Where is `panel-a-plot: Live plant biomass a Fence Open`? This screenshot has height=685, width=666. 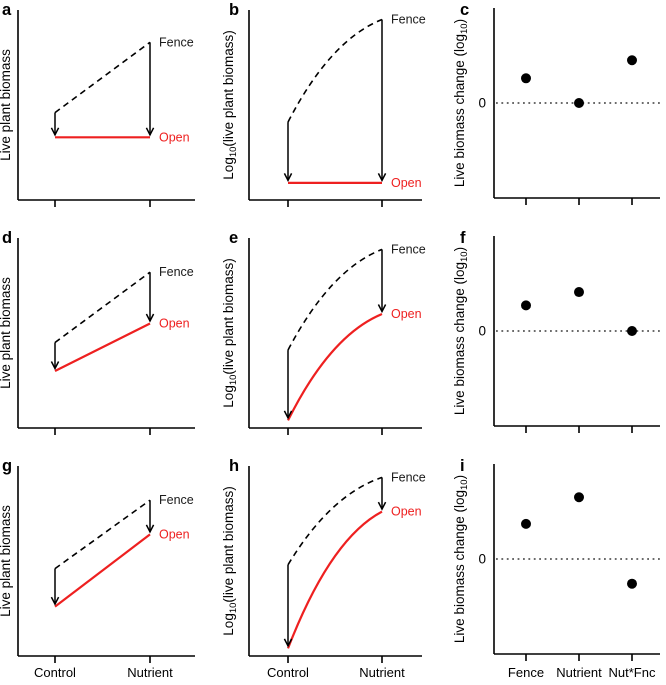
panel-a-plot: Live plant biomass a Fence Open is located at coordinates (97, 104).